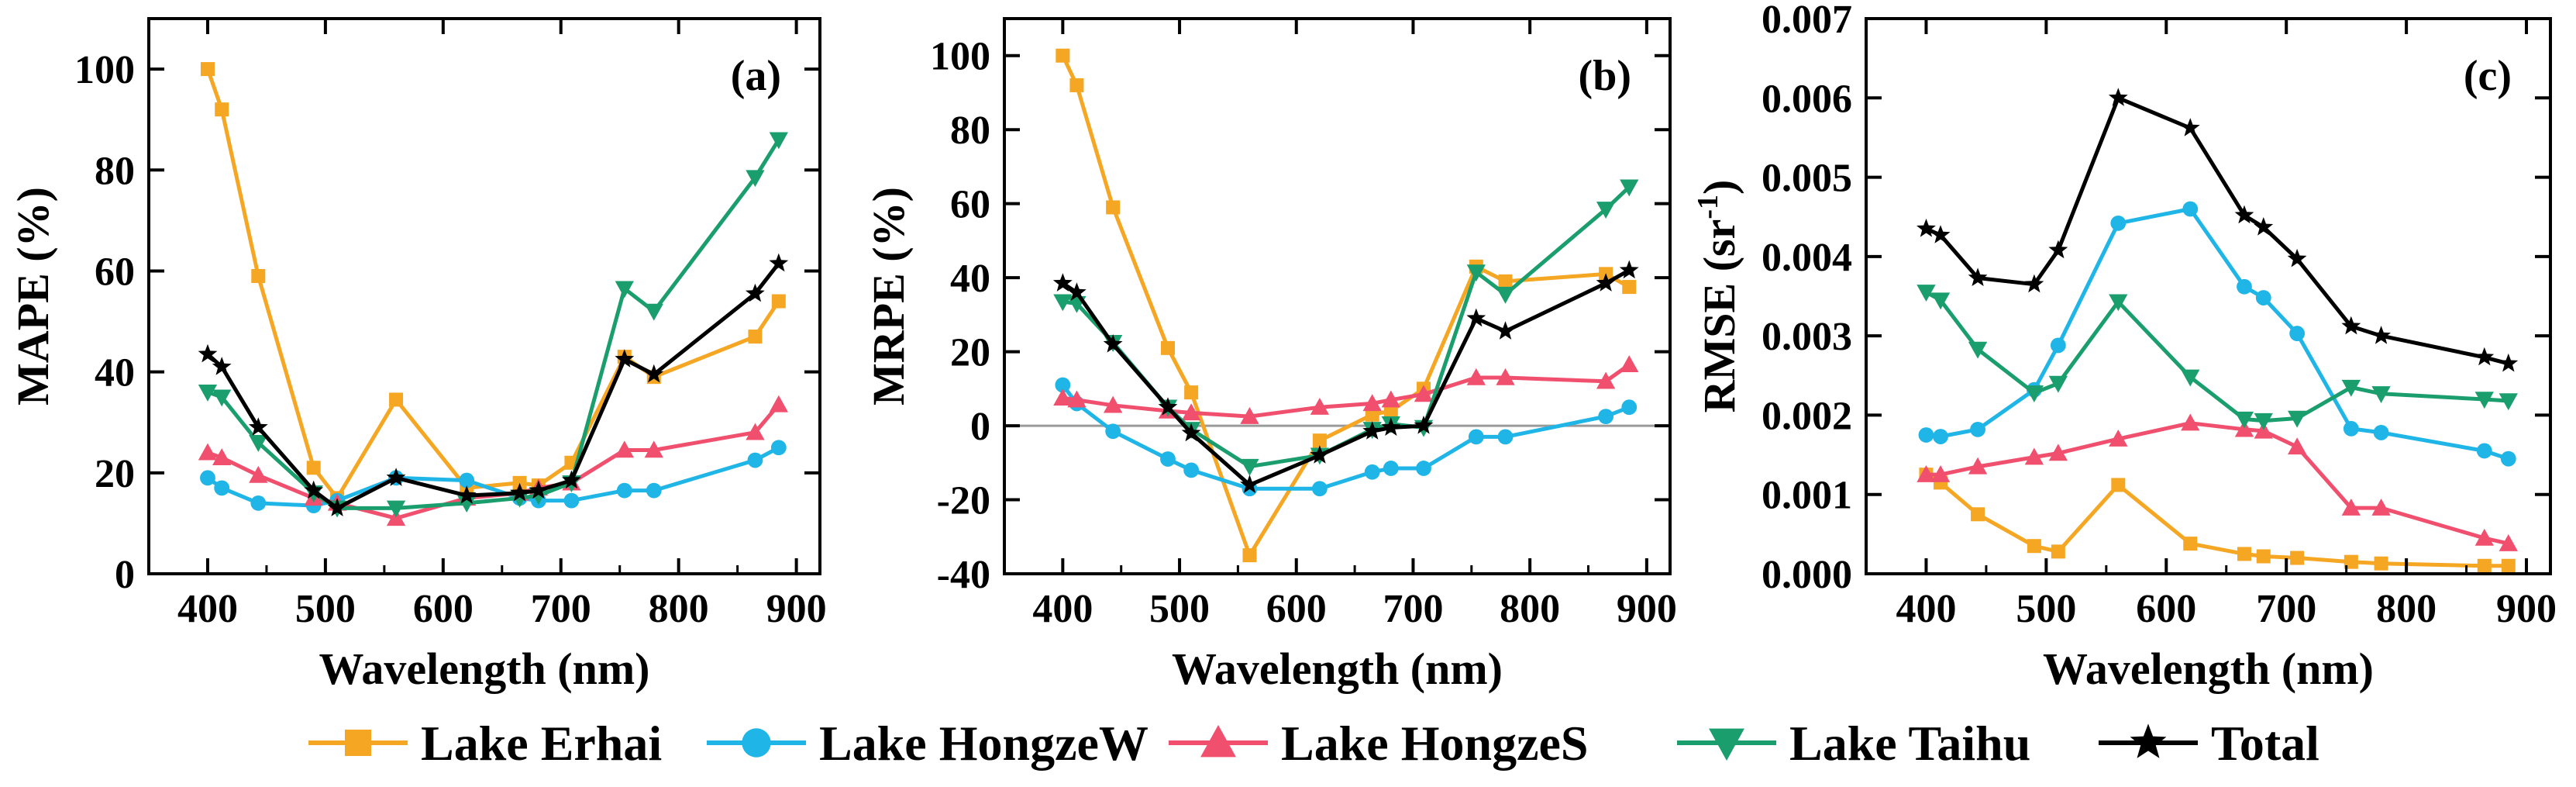 This screenshot has height=787, width=2576. What do you see at coordinates (970, 205) in the screenshot?
I see `y-tick-label: 60` at bounding box center [970, 205].